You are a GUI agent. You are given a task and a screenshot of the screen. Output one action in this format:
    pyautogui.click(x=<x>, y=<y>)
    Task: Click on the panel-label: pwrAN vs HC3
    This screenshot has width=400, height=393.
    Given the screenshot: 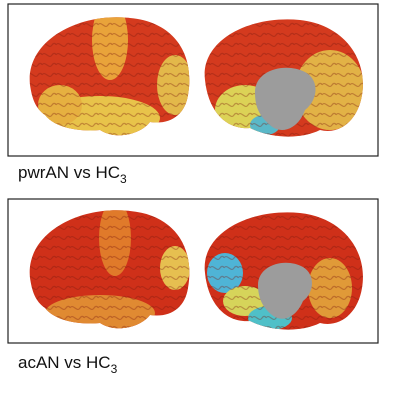 What is the action you would take?
    pyautogui.click(x=72, y=174)
    